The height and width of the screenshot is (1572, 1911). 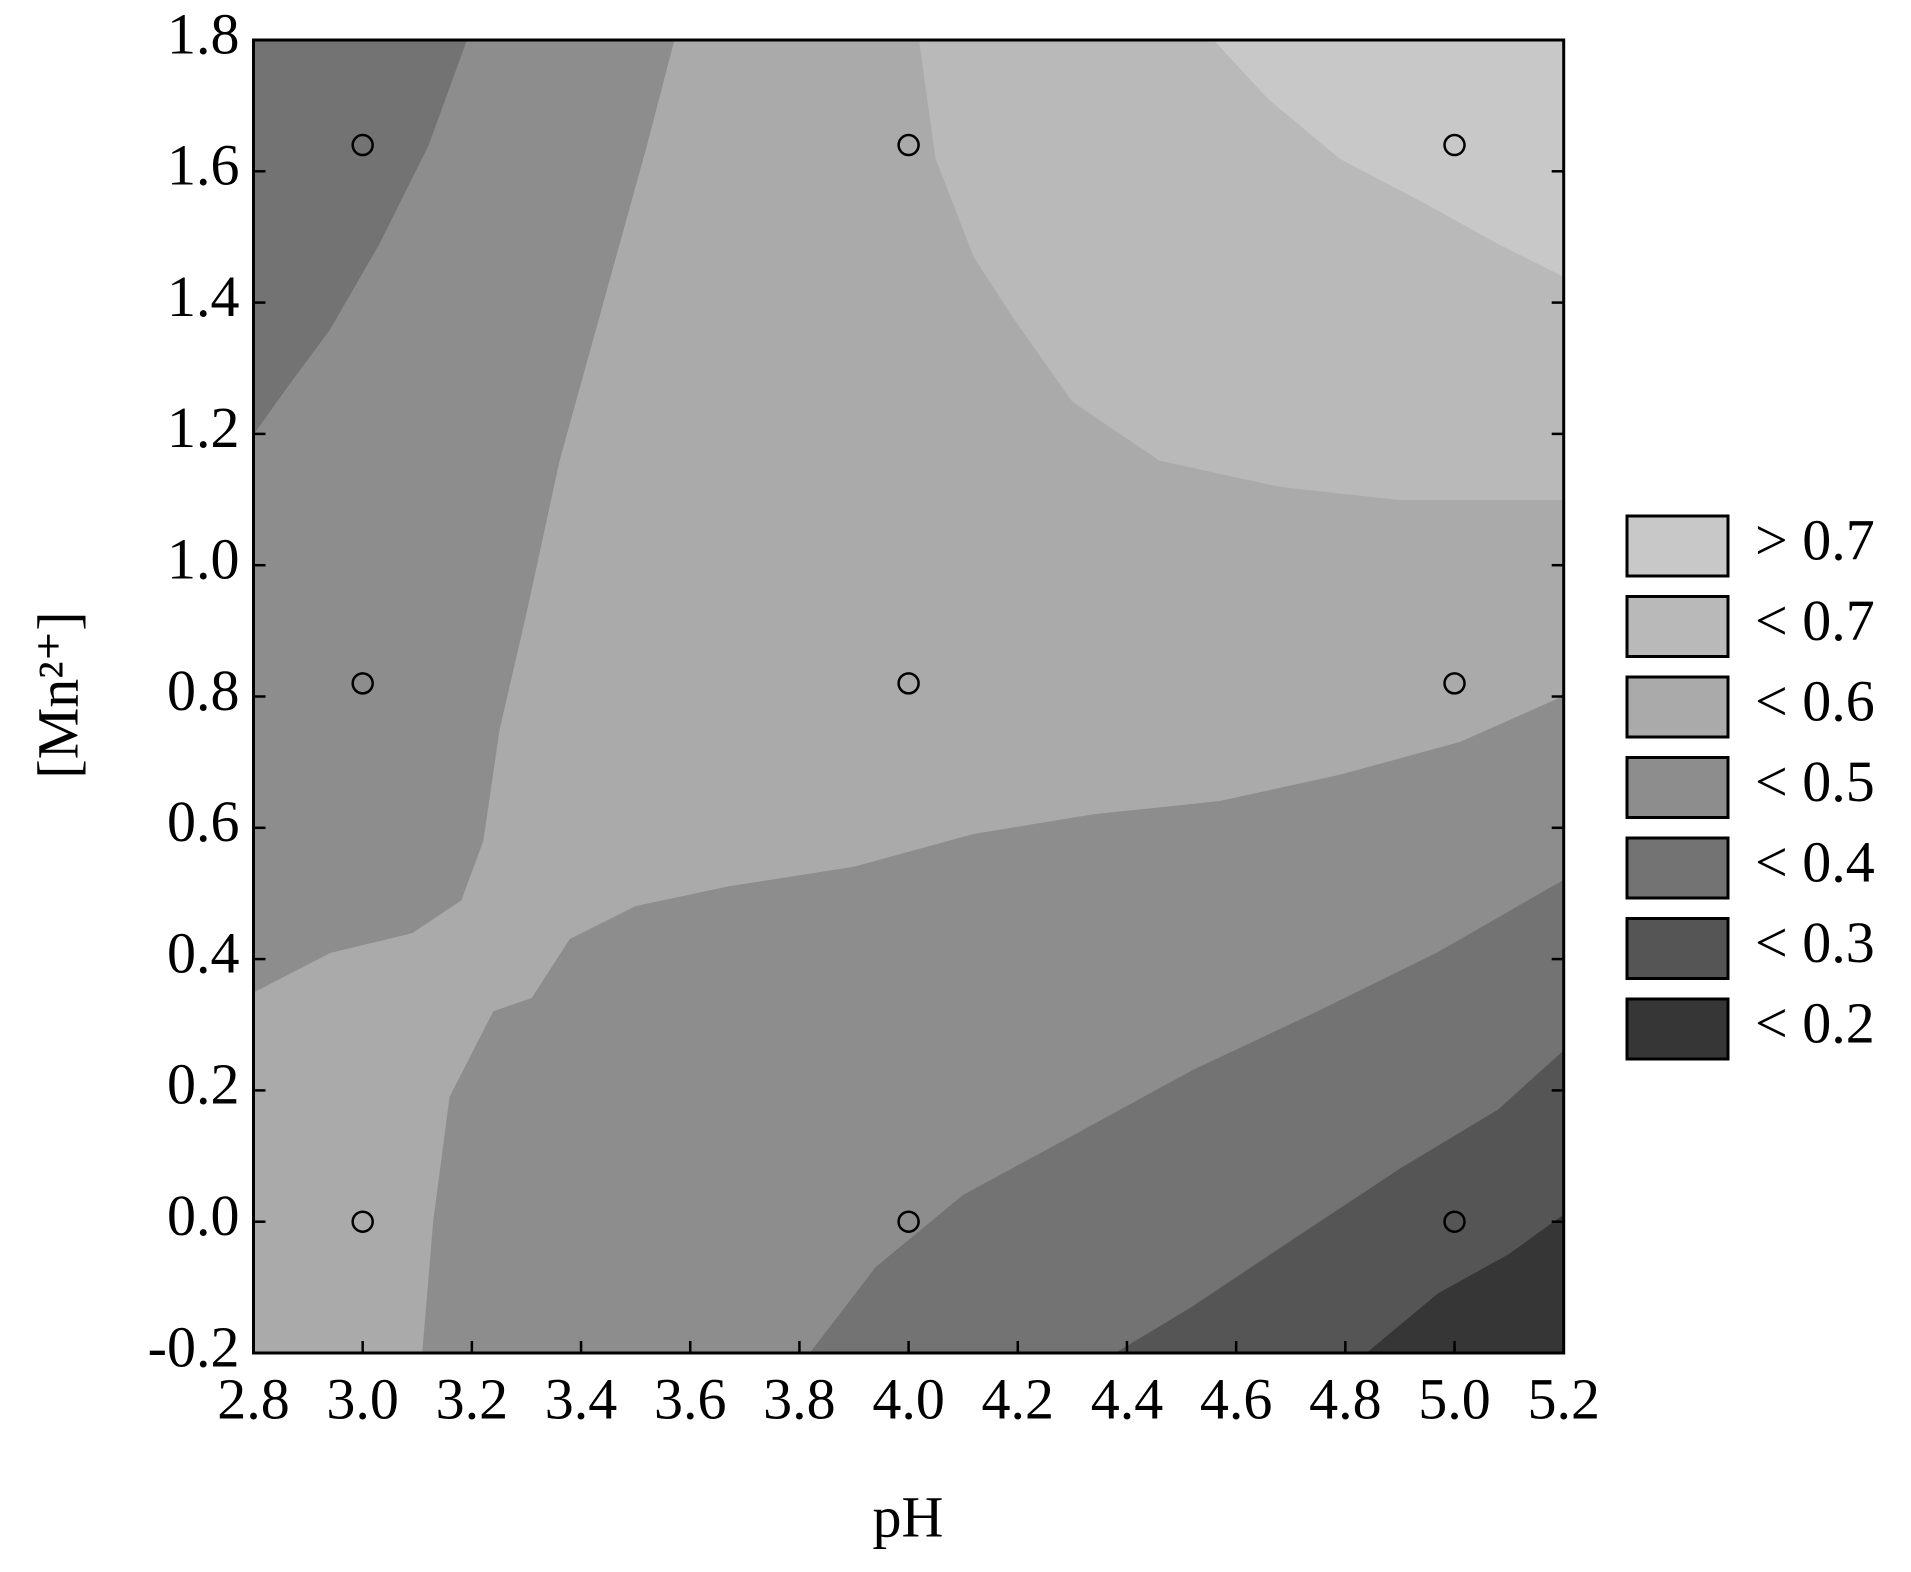 I want to click on y-tick-label: 0.6, so click(x=203, y=821).